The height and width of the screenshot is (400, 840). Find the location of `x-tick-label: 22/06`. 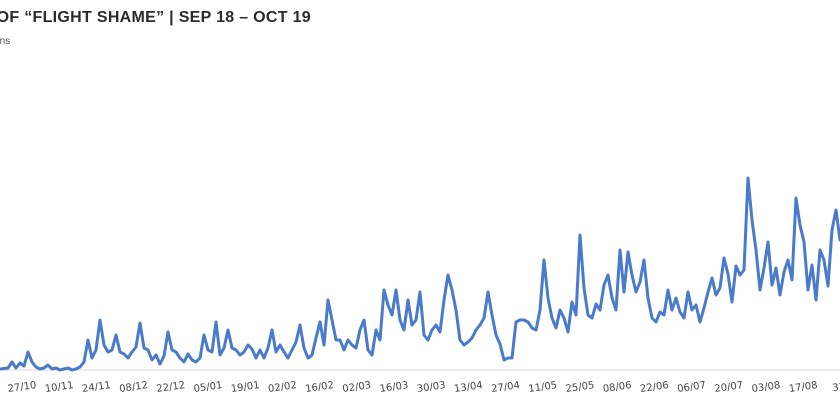

x-tick-label: 22/06 is located at coordinates (654, 387).